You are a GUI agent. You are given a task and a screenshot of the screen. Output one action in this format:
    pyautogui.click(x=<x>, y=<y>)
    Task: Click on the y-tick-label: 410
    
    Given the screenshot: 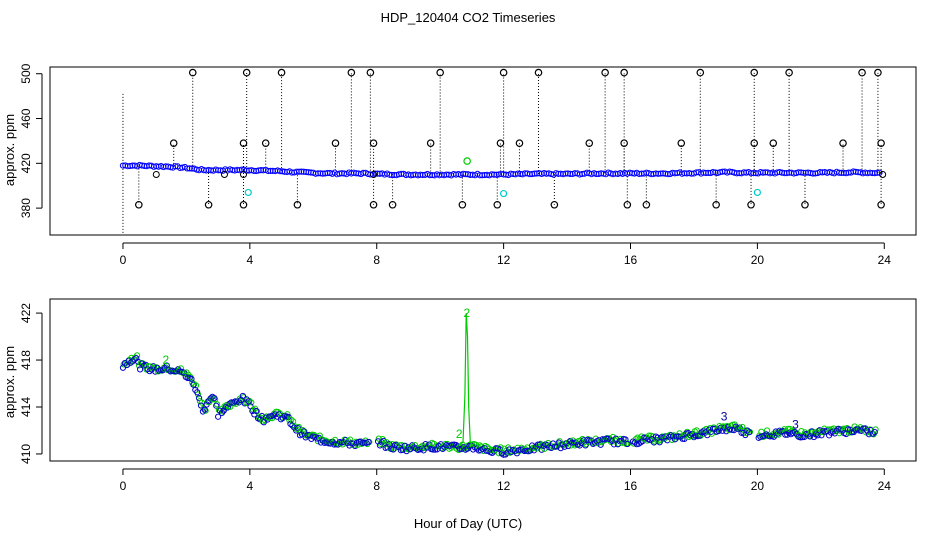 What is the action you would take?
    pyautogui.click(x=26, y=454)
    